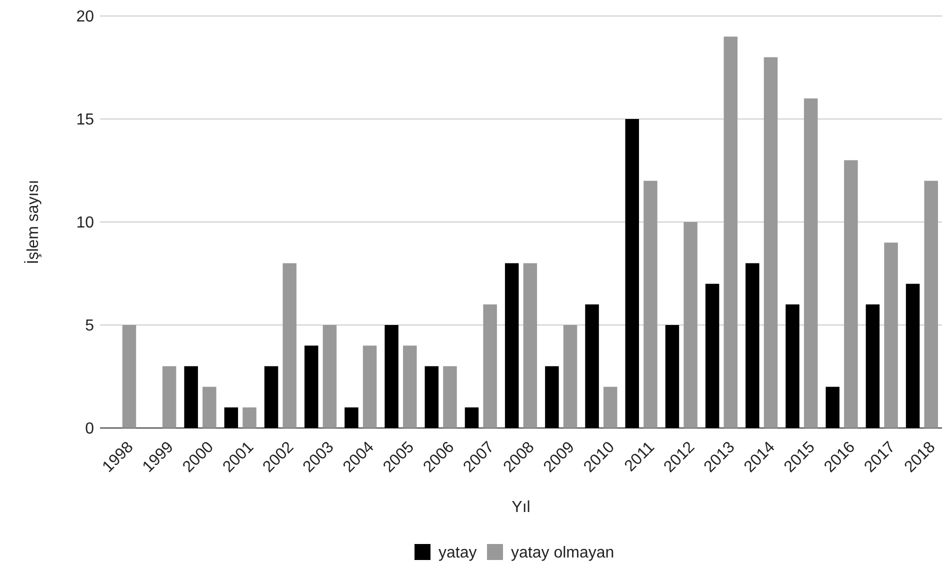 The image size is (950, 572). I want to click on y-tick-label: 0, so click(89, 429).